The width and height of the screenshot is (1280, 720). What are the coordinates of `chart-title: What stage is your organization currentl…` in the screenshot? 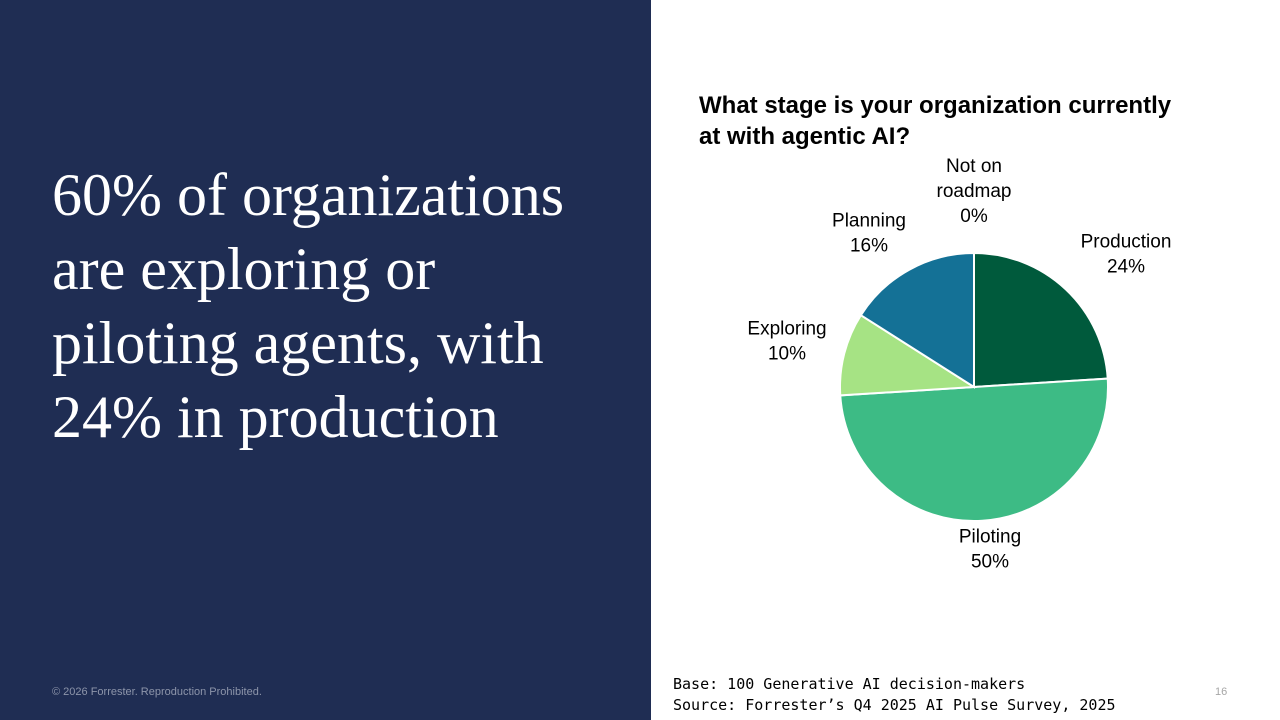 It's located at (935, 121).